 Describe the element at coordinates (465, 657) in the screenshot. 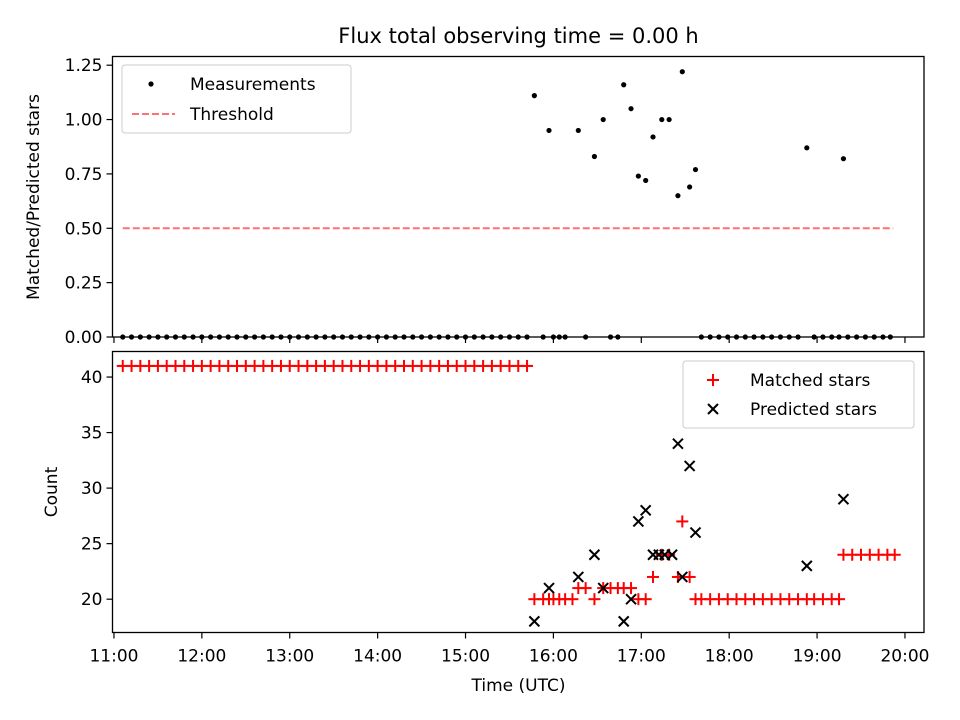

I see `x-tick-label: 15:00` at that location.